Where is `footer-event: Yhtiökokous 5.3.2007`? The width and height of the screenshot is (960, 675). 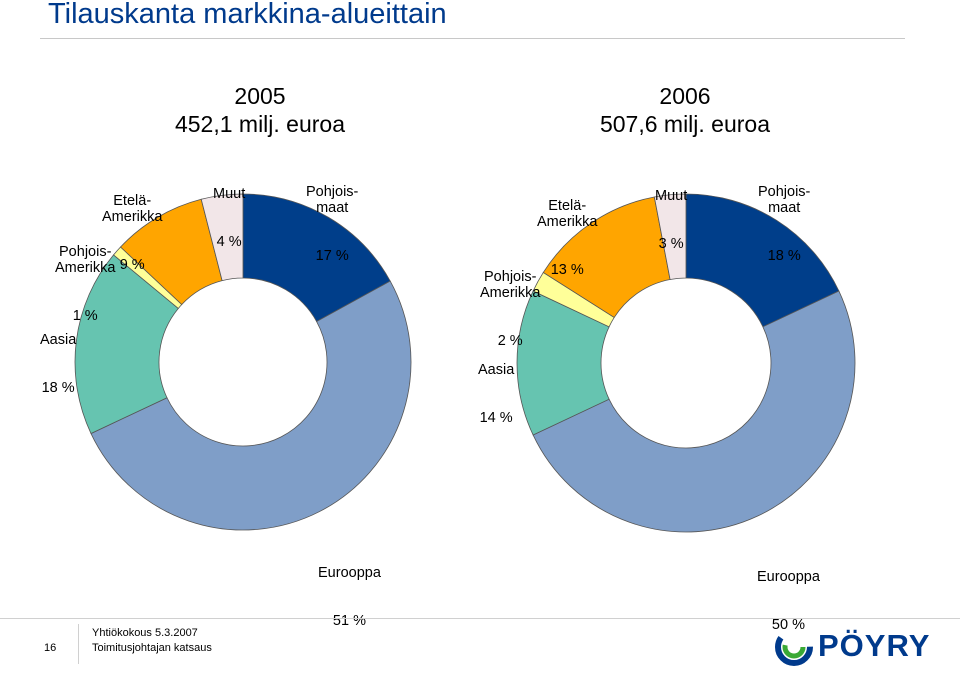 footer-event: Yhtiökokous 5.3.2007 is located at coordinates (145, 633).